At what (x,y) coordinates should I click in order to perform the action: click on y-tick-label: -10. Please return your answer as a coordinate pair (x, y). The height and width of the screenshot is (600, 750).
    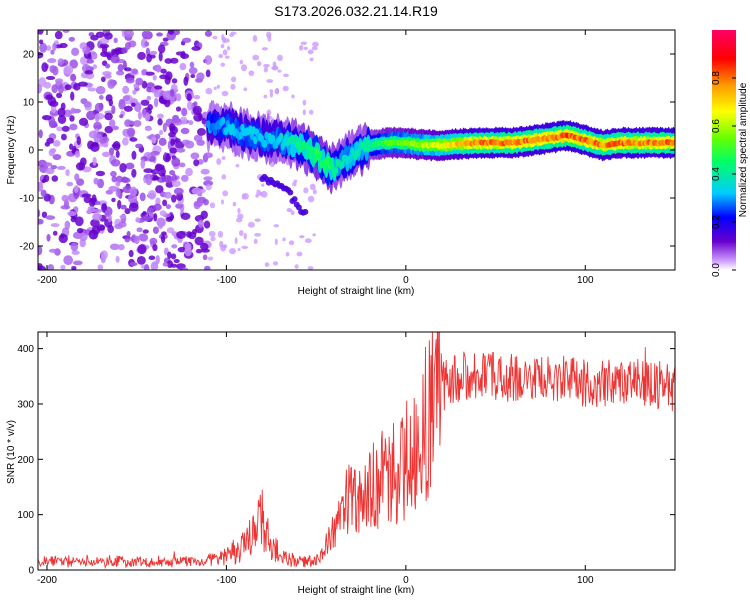
    Looking at the image, I should click on (27, 199).